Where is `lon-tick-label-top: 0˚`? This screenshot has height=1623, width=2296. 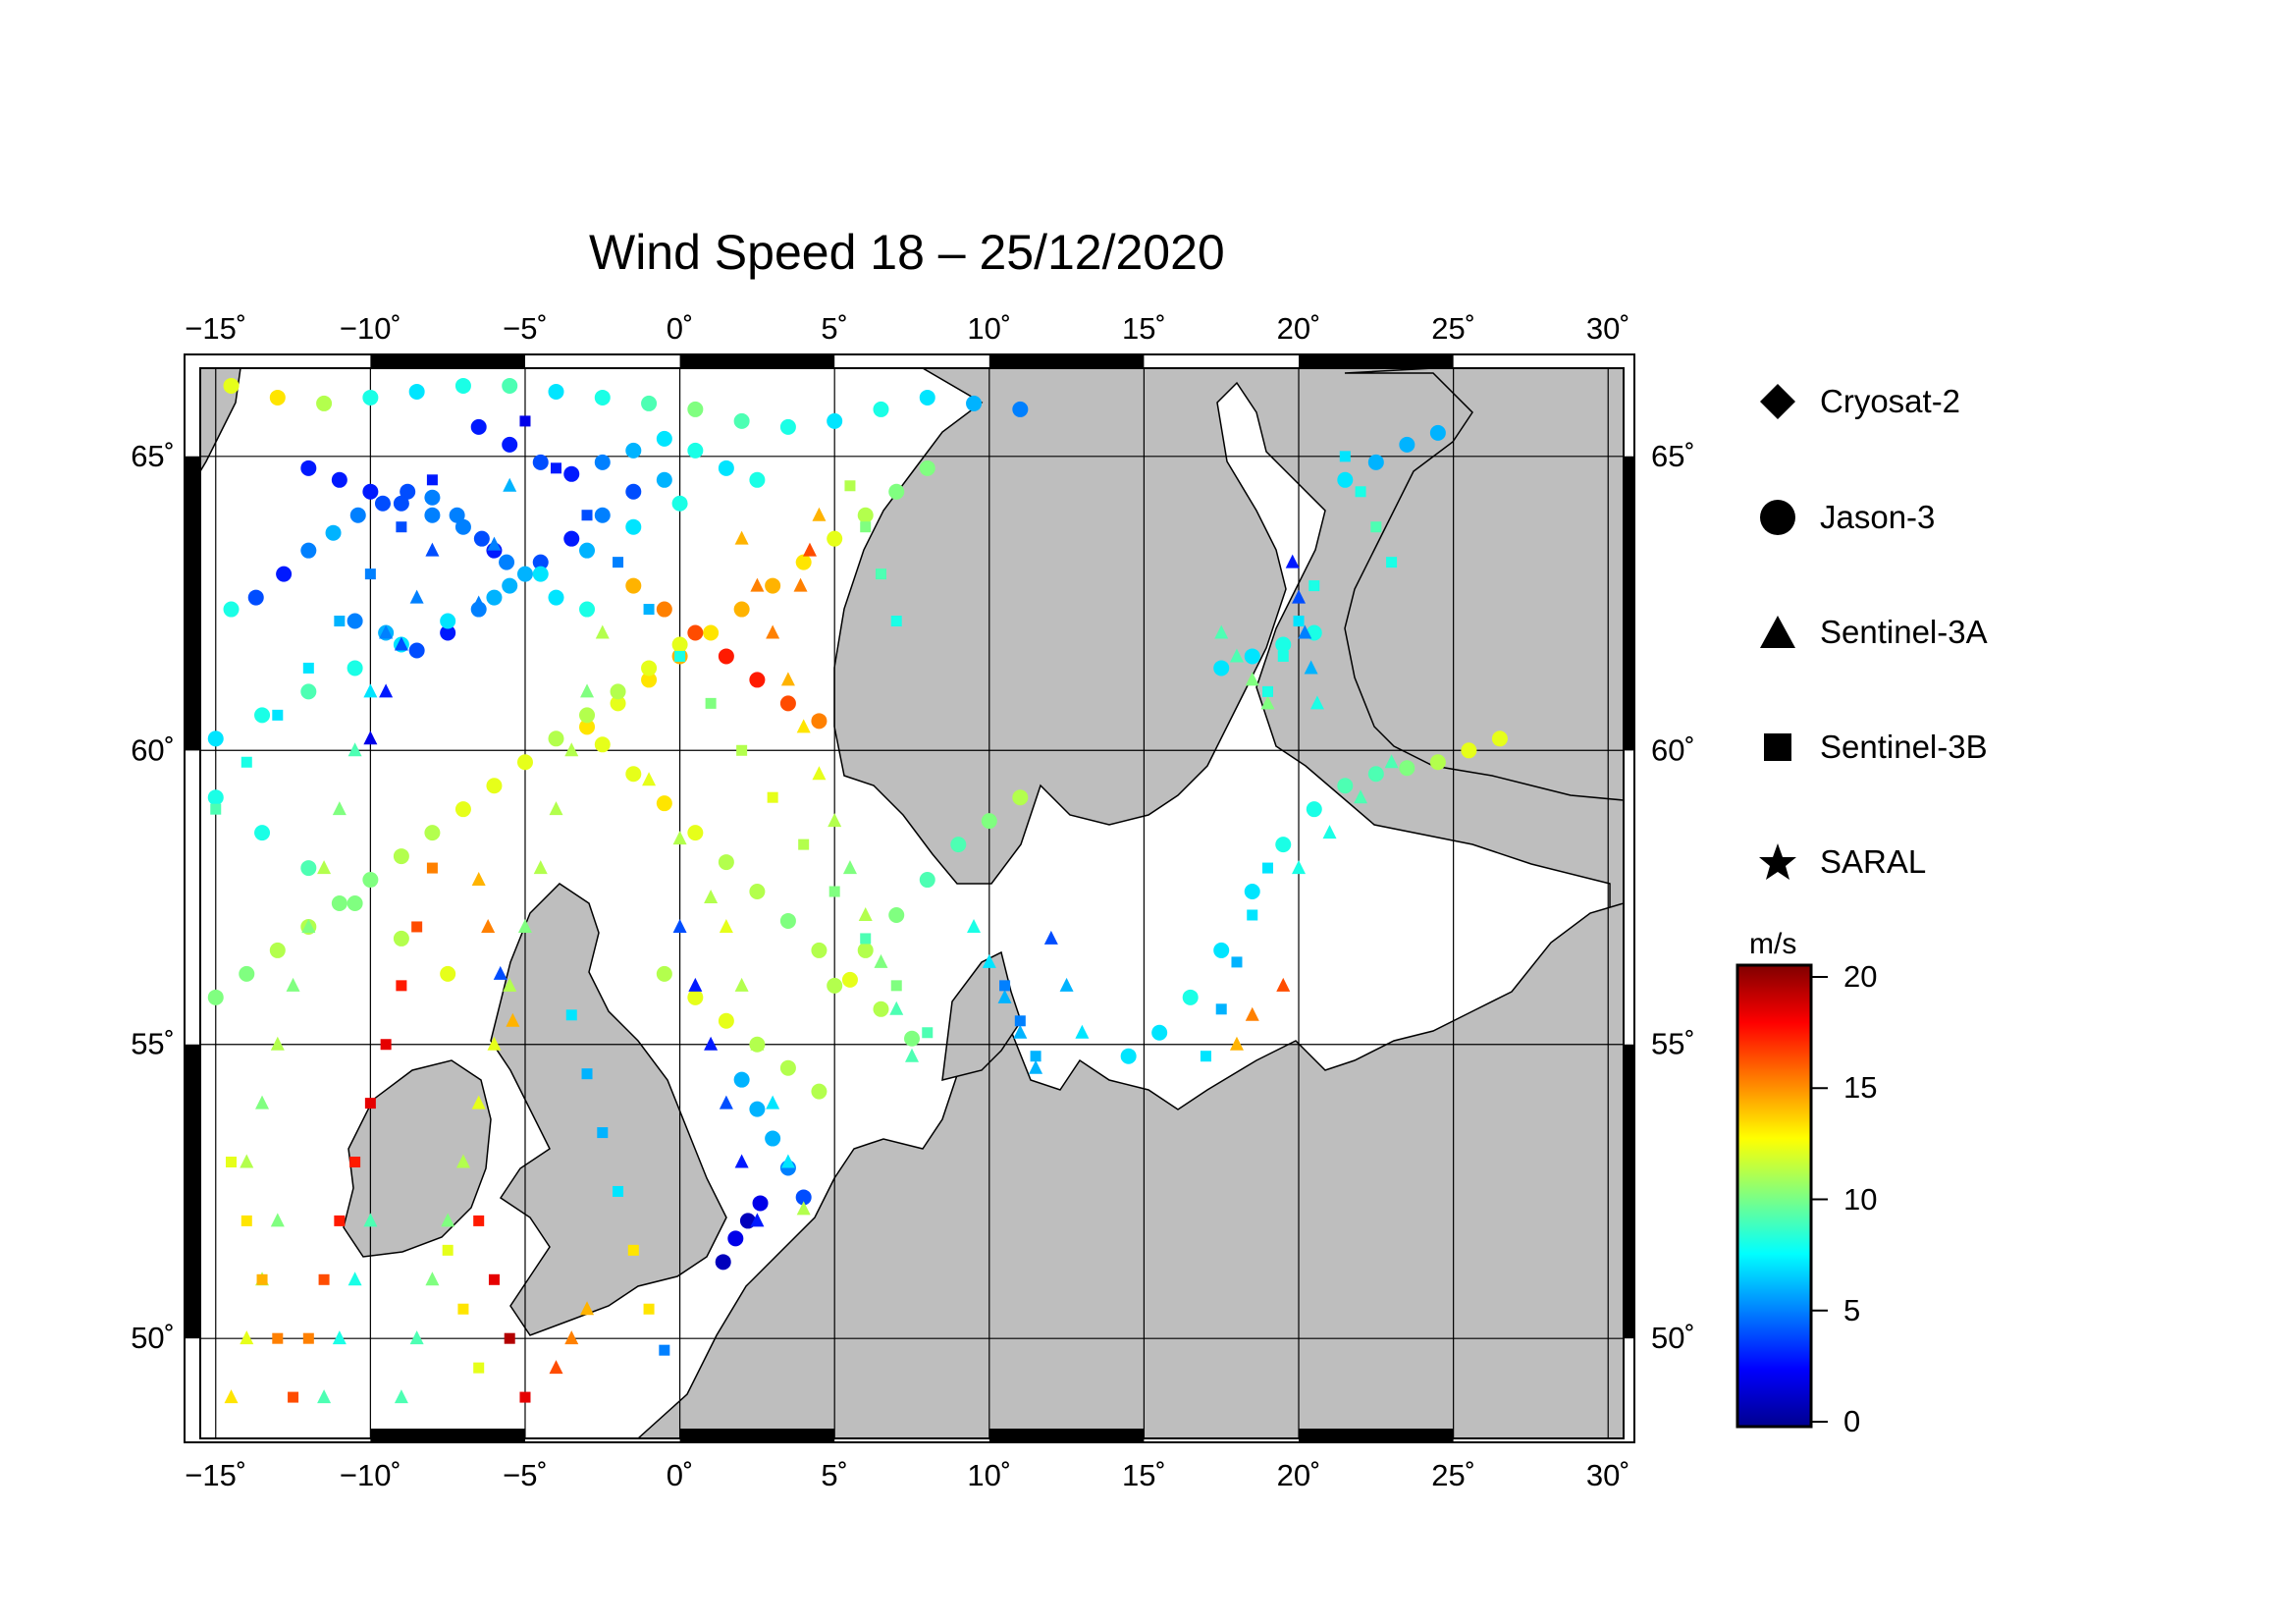
lon-tick-label-top: 0˚ is located at coordinates (680, 328).